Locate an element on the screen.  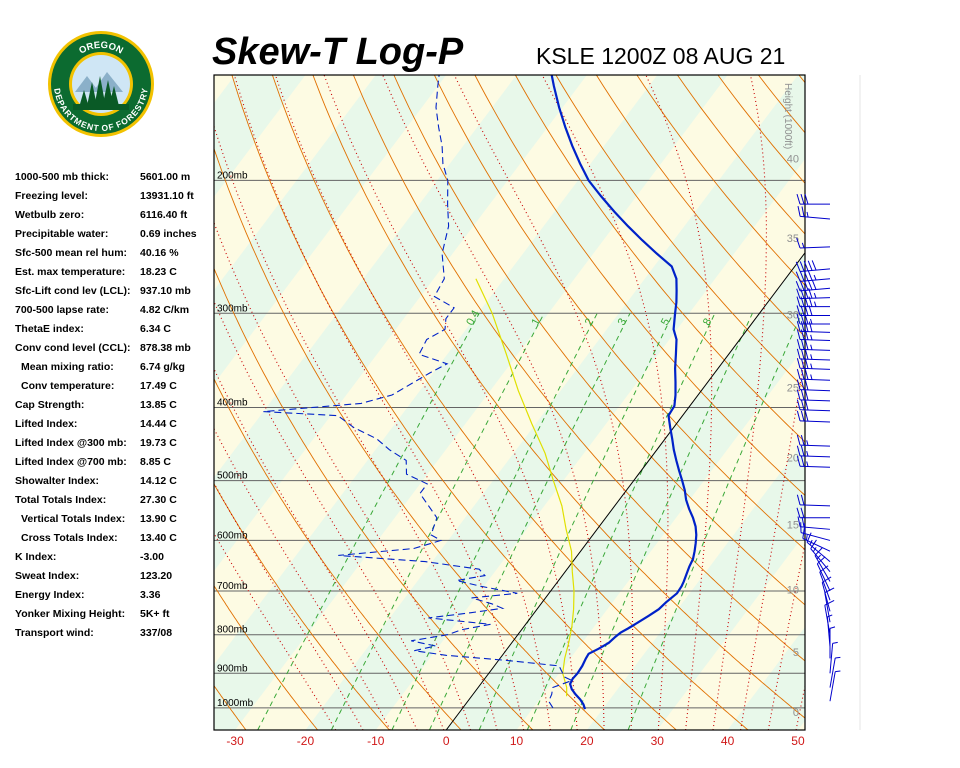
index-label: Lifted Index @300 mb: is located at coordinates (71, 443).